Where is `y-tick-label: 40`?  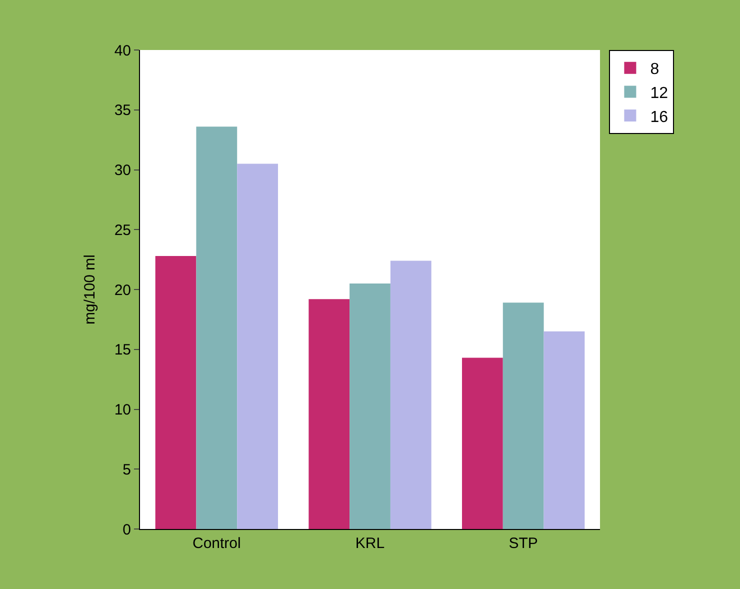 y-tick-label: 40 is located at coordinates (122, 51).